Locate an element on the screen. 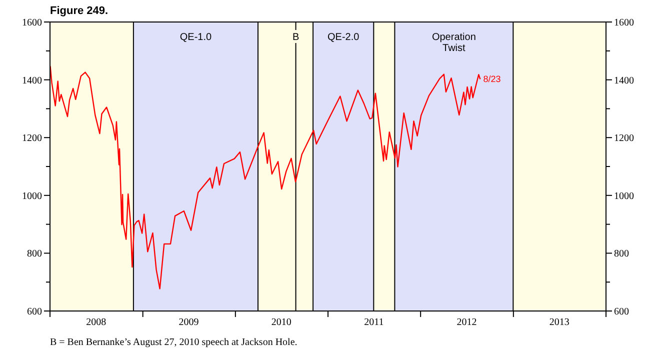  text: B = Ben Bernanke’s August 27, 2010 speech at Jackson Hole. is located at coordinates (174, 342).